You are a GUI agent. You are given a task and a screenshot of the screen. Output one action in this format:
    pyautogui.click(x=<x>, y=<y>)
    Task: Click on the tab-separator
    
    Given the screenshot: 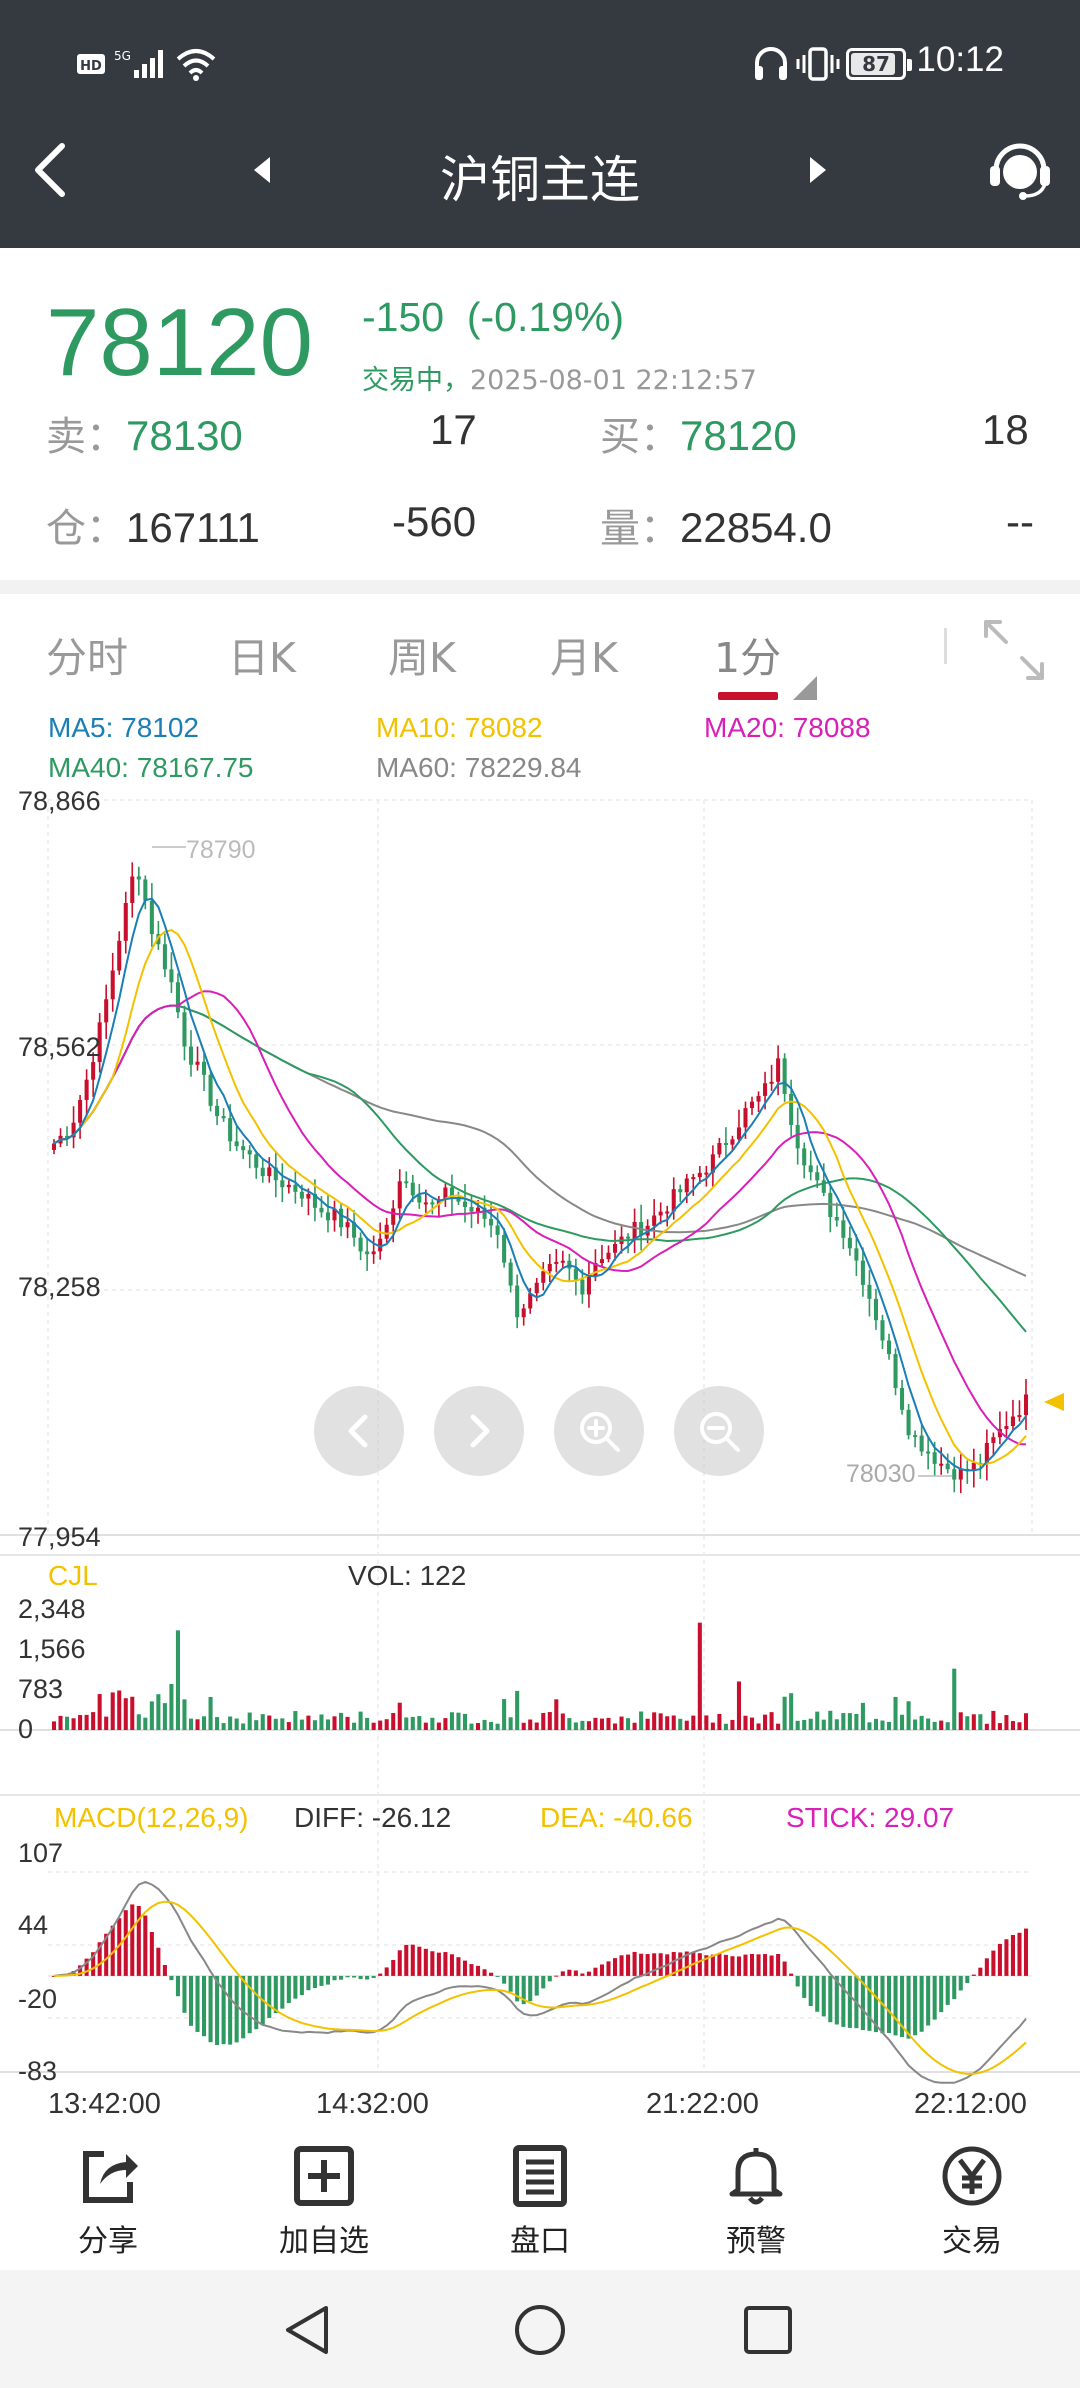 What is the action you would take?
    pyautogui.click(x=945, y=646)
    